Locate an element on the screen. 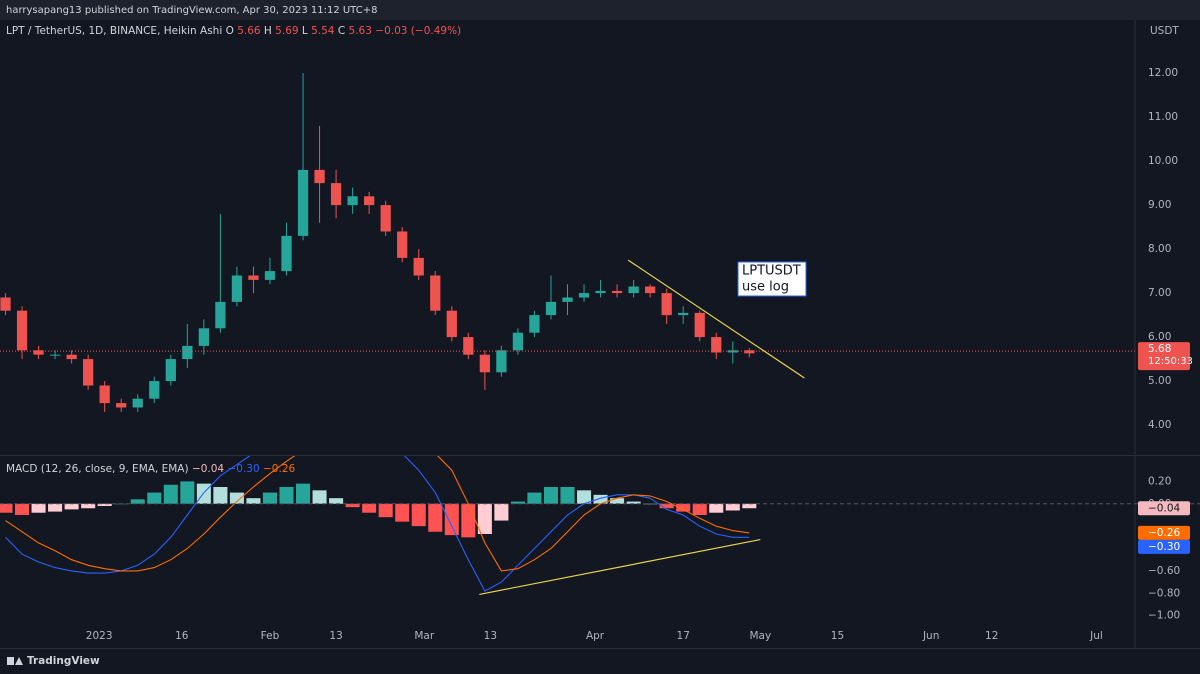 This screenshot has height=674, width=1200. y-tick-label: 7.00 is located at coordinates (1159, 293).